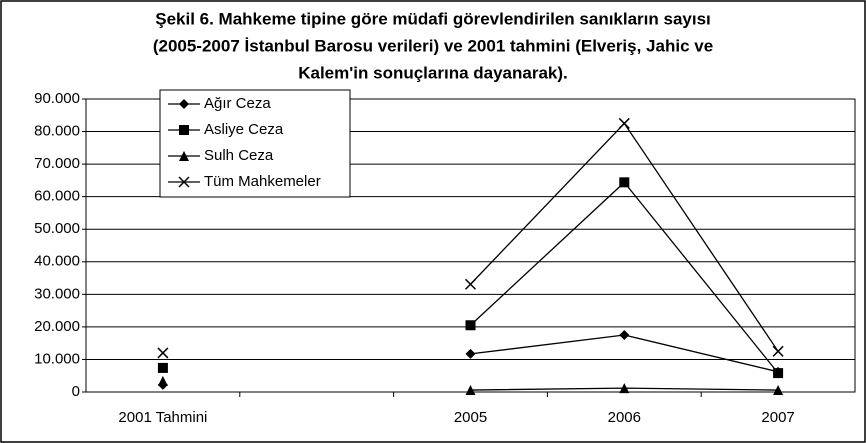  I want to click on y-tick-label: 80.000, so click(57, 131).